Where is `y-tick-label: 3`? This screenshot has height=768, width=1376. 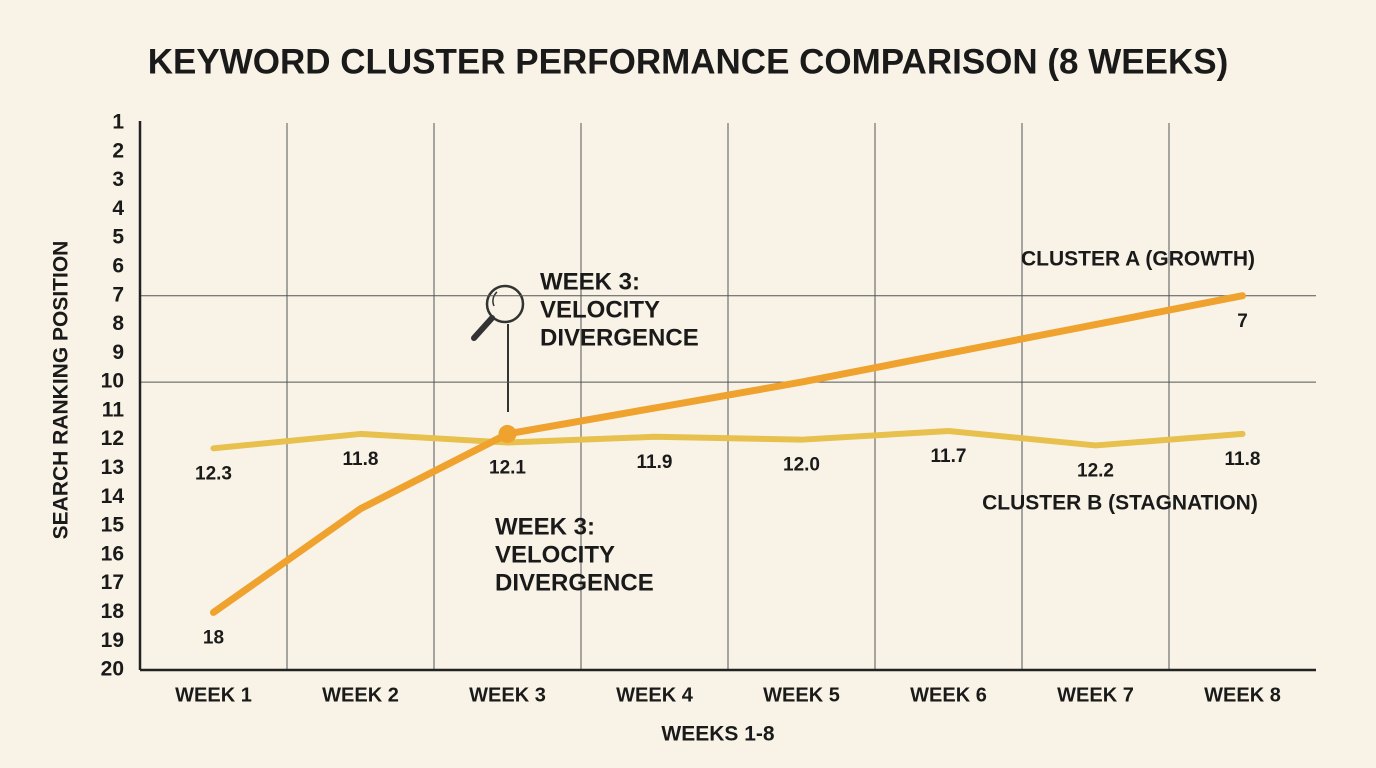
y-tick-label: 3 is located at coordinates (118, 179).